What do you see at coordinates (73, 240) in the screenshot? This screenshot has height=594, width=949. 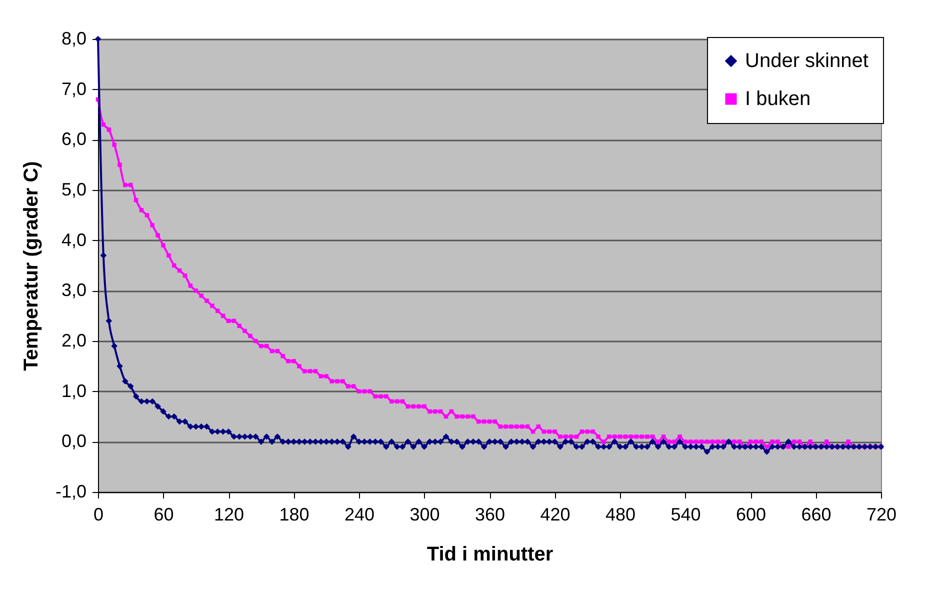 I see `y-tick-label: 4,0` at bounding box center [73, 240].